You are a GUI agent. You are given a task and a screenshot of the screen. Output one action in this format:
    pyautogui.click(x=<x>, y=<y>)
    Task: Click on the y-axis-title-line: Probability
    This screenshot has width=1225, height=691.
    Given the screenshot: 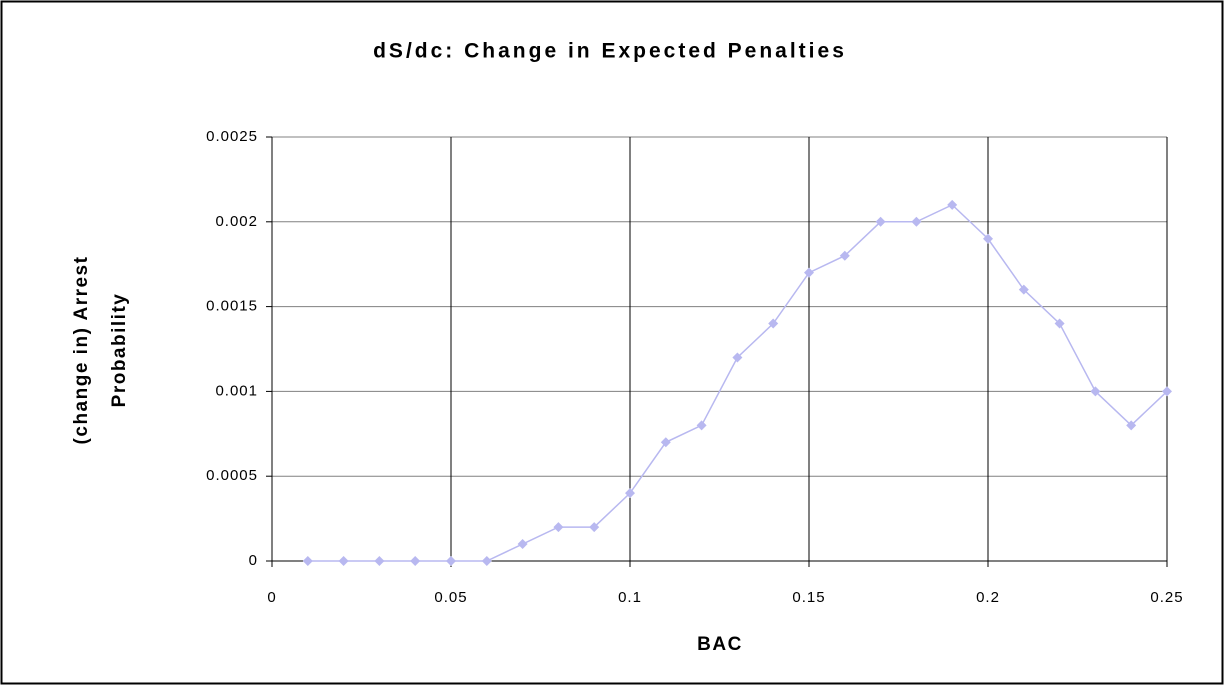 What is the action you would take?
    pyautogui.click(x=119, y=350)
    